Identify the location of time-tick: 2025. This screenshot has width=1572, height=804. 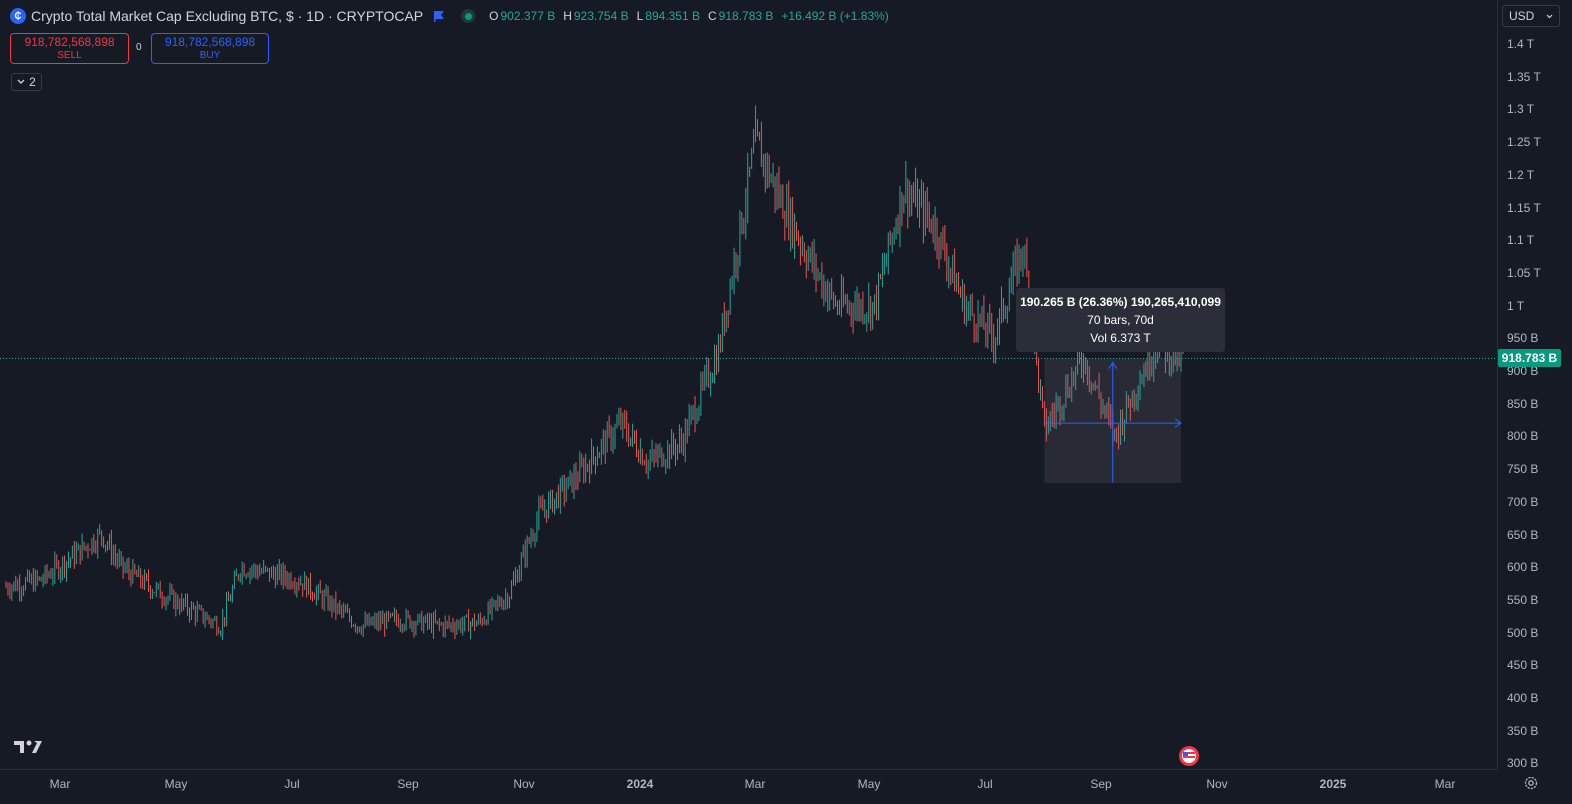
(1333, 784).